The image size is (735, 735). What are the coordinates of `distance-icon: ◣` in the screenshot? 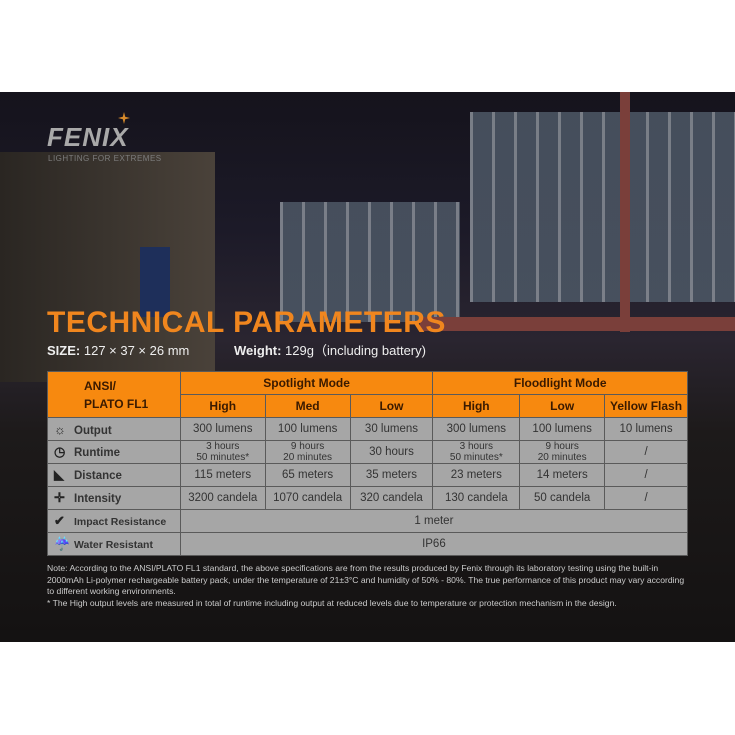 It's located at (59, 474).